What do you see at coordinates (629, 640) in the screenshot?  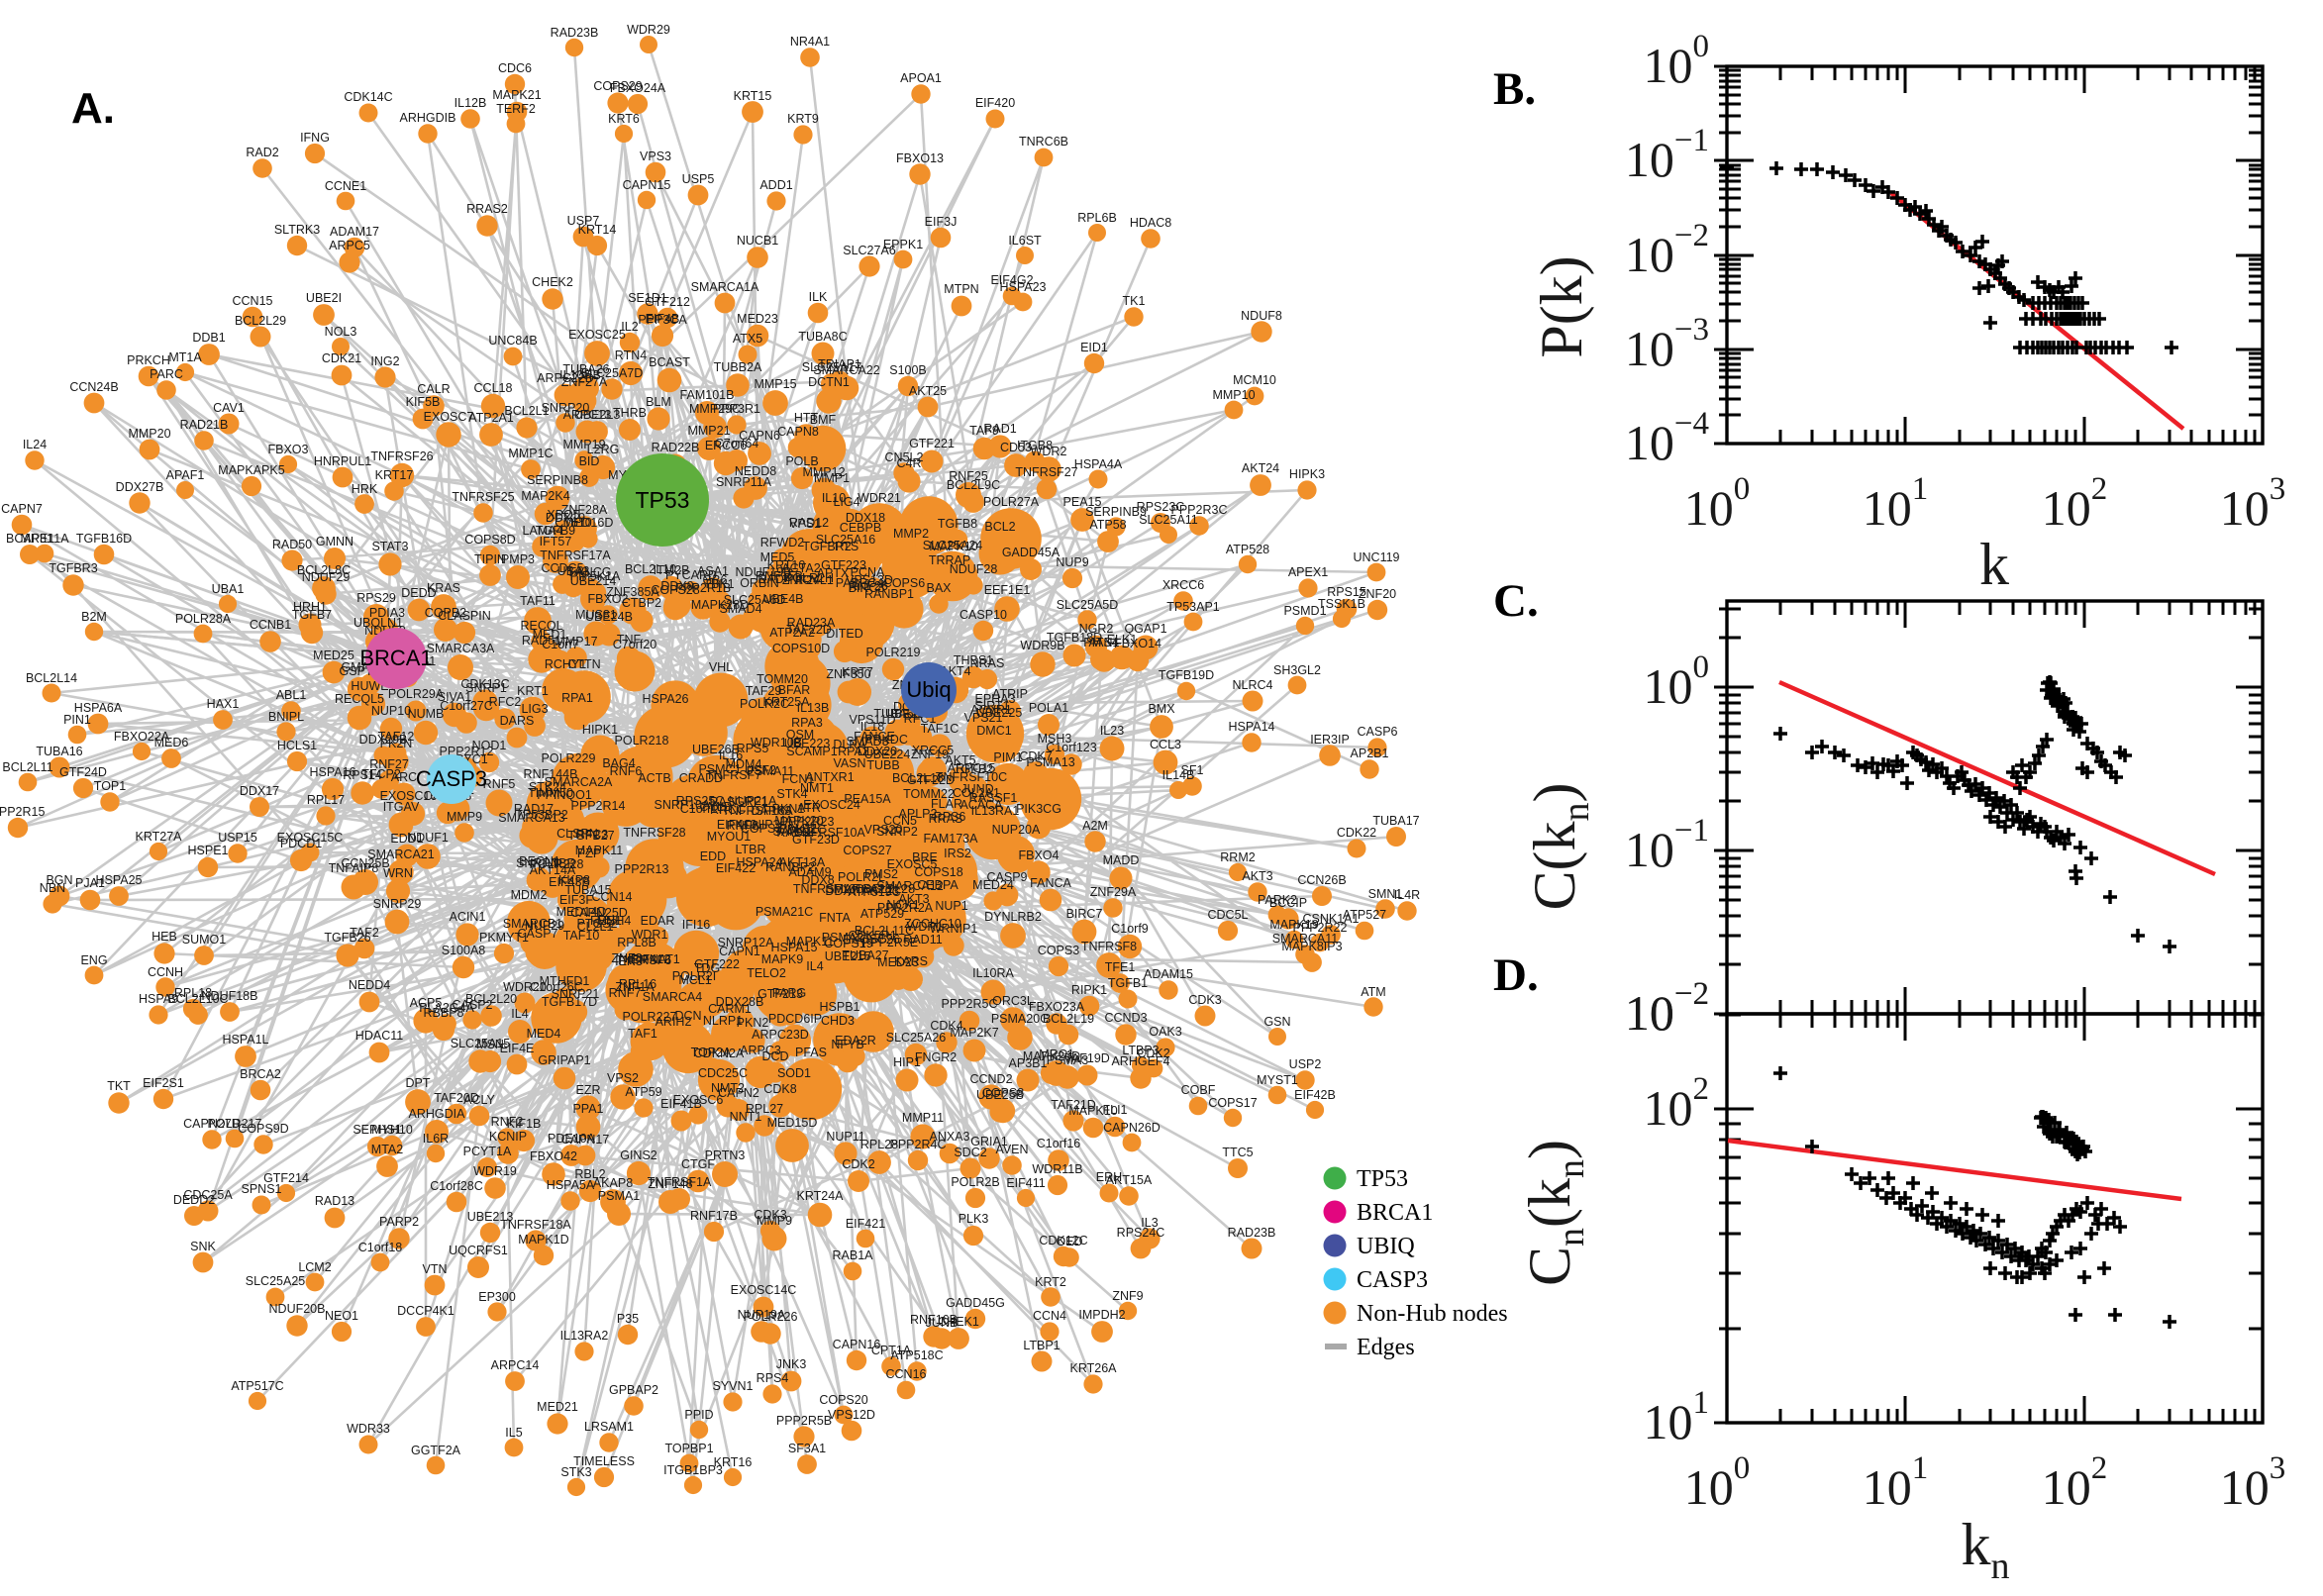 I see `svg-text: TNF` at bounding box center [629, 640].